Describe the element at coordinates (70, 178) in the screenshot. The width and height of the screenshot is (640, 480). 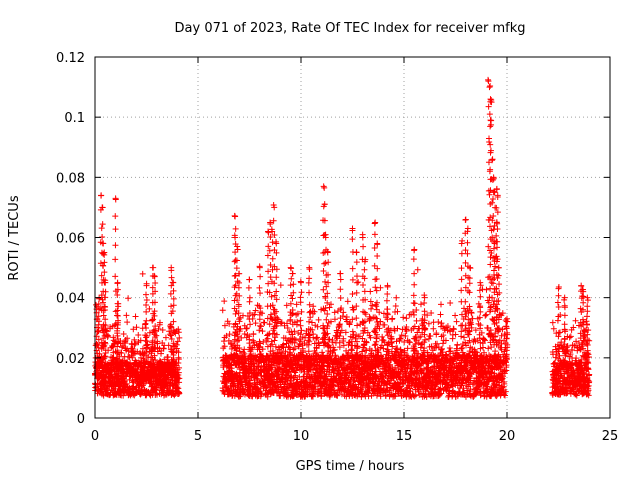
I see `y-tick-label: 0.08` at that location.